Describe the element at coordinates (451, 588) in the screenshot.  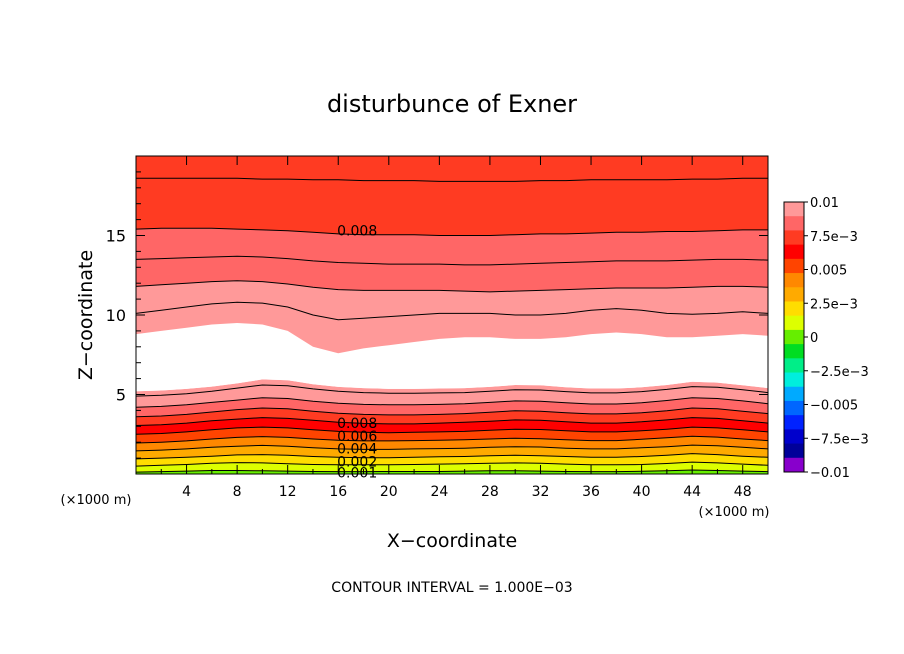
I see `footer-contour-interval: CONTOUR INTERVAL = 1.000E−03` at that location.